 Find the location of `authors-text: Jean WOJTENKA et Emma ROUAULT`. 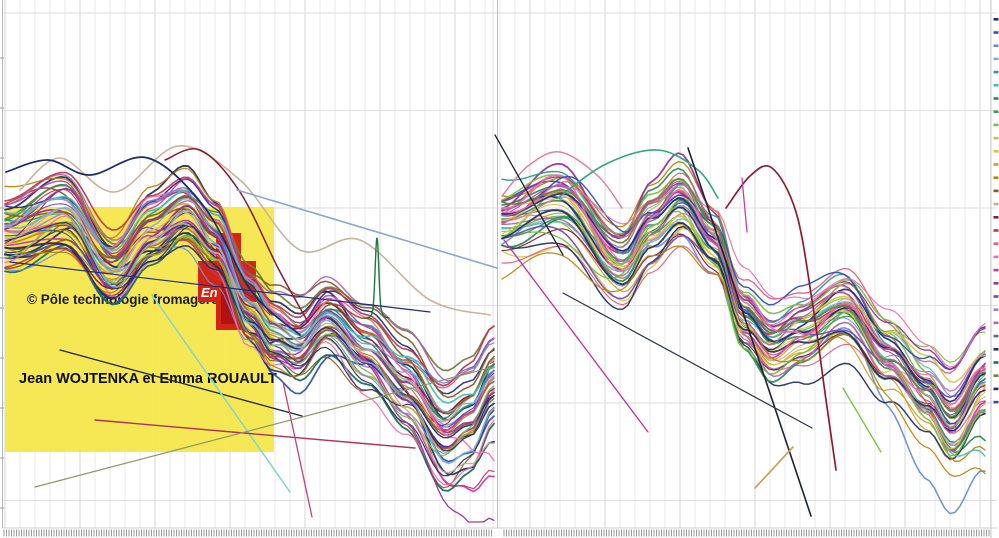

authors-text: Jean WOJTENKA et Emma ROUAULT is located at coordinates (148, 379).